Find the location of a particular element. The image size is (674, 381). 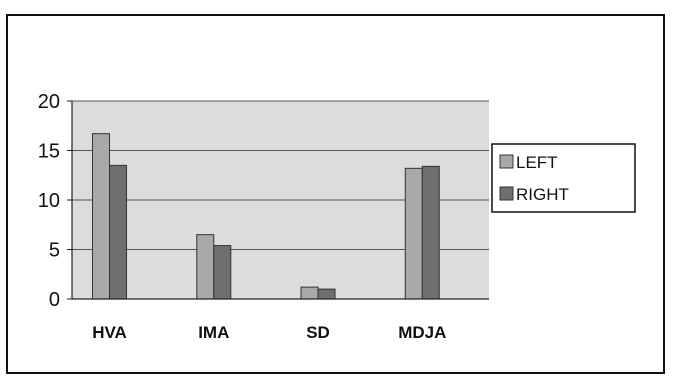

bar-right-ima is located at coordinates (222, 272).